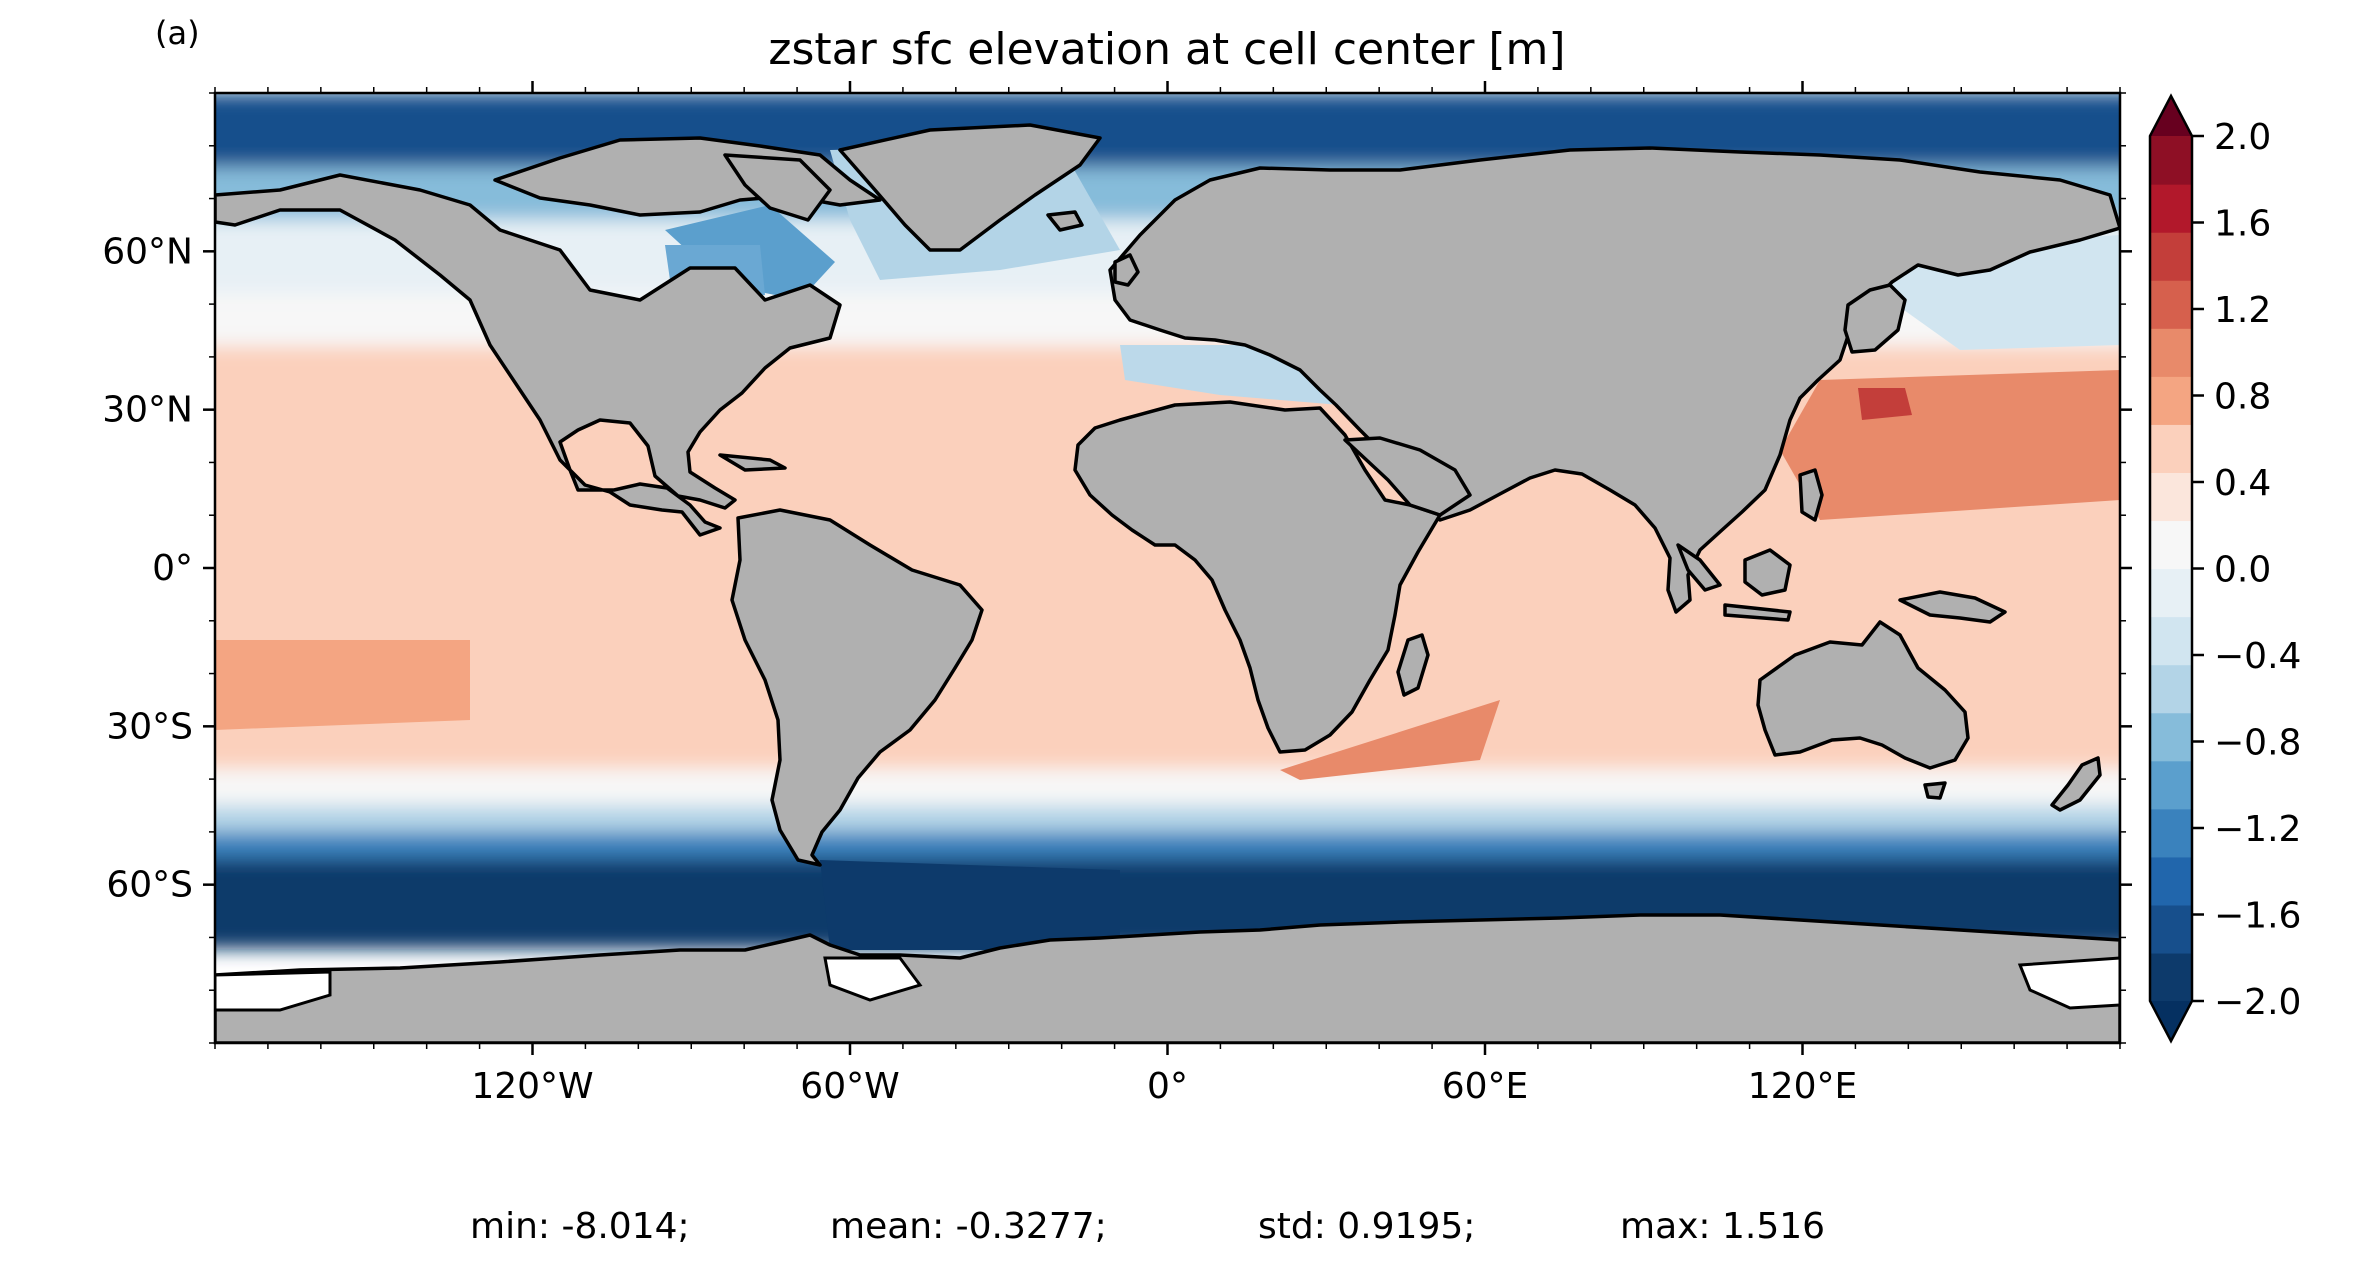 Image resolution: width=2362 pixels, height=1264 pixels. I want to click on y-tick-label: 60°S, so click(149, 885).